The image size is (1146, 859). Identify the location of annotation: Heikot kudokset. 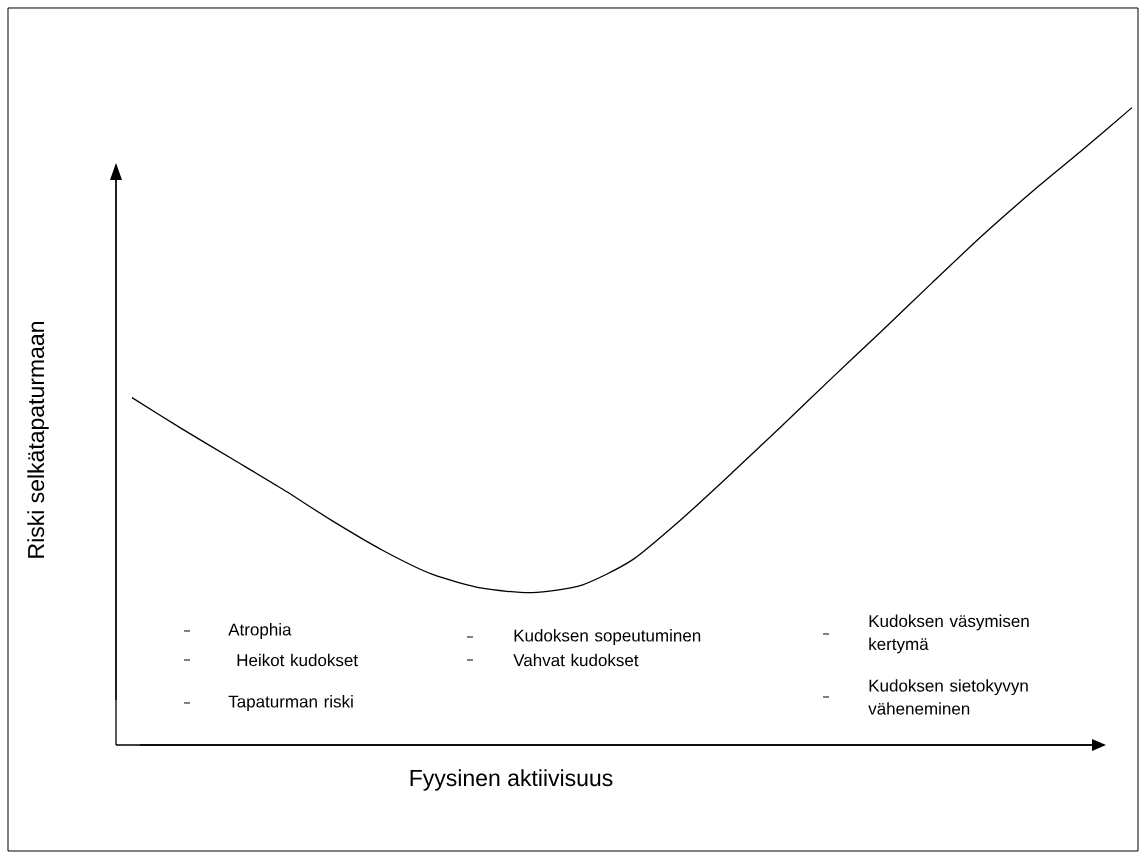
(297, 660).